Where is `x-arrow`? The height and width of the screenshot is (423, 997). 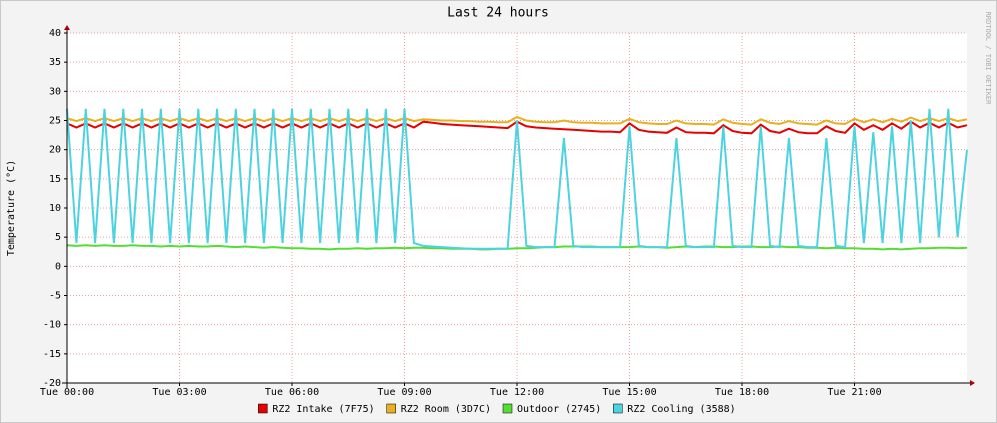 x-arrow is located at coordinates (972, 383).